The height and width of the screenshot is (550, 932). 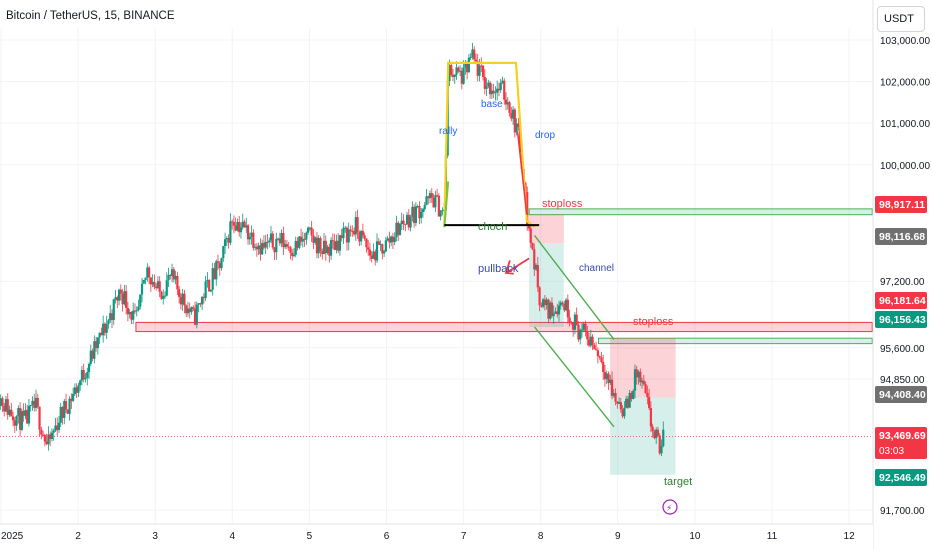 What do you see at coordinates (902, 301) in the screenshot?
I see `price-marker-label: 96,181.64` at bounding box center [902, 301].